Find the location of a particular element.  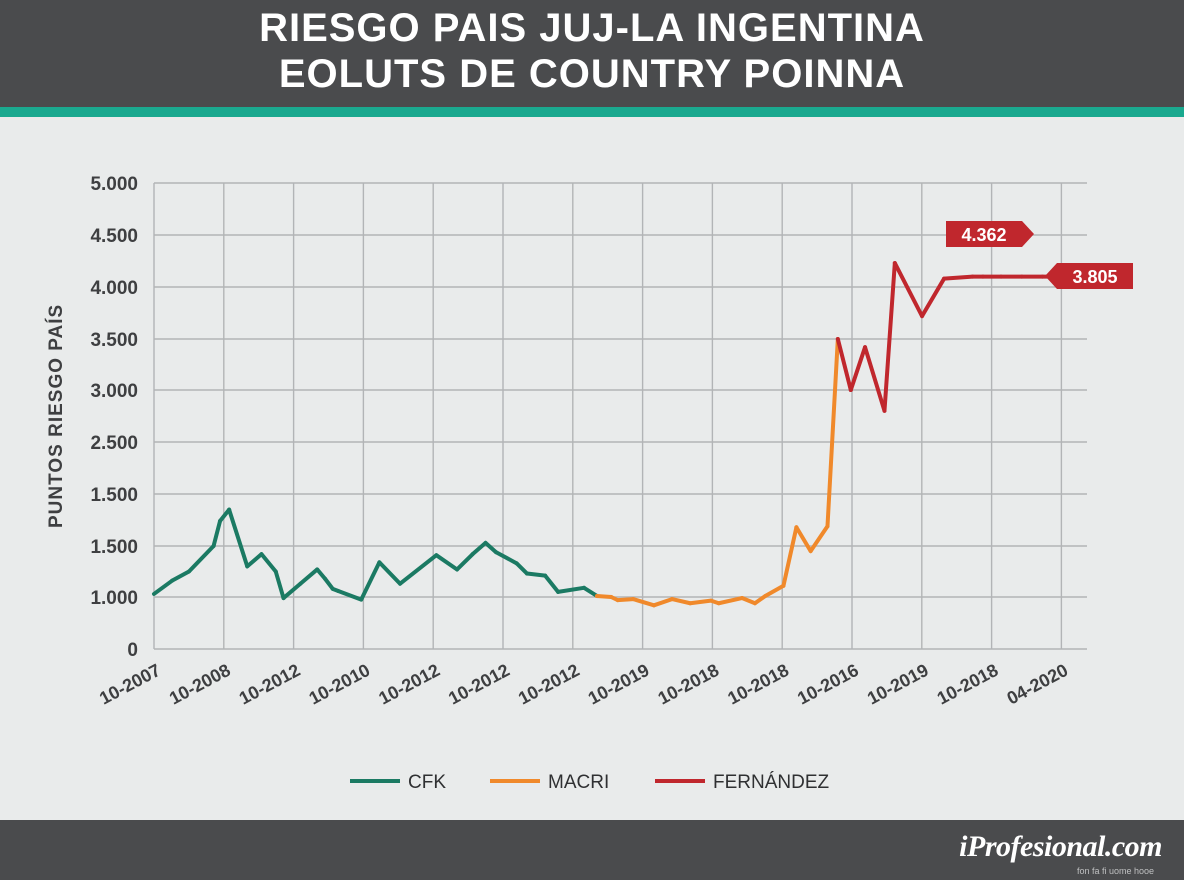

annotation-callout: 3.805 is located at coordinates (1089, 276).